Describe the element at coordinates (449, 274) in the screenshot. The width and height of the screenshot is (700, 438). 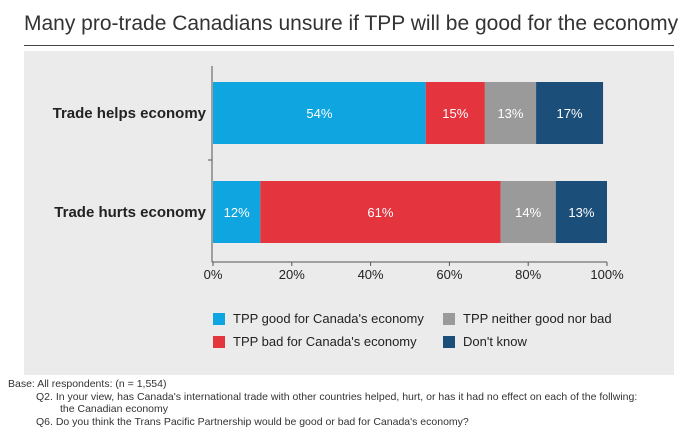
I see `x-tick-label: 60%` at that location.